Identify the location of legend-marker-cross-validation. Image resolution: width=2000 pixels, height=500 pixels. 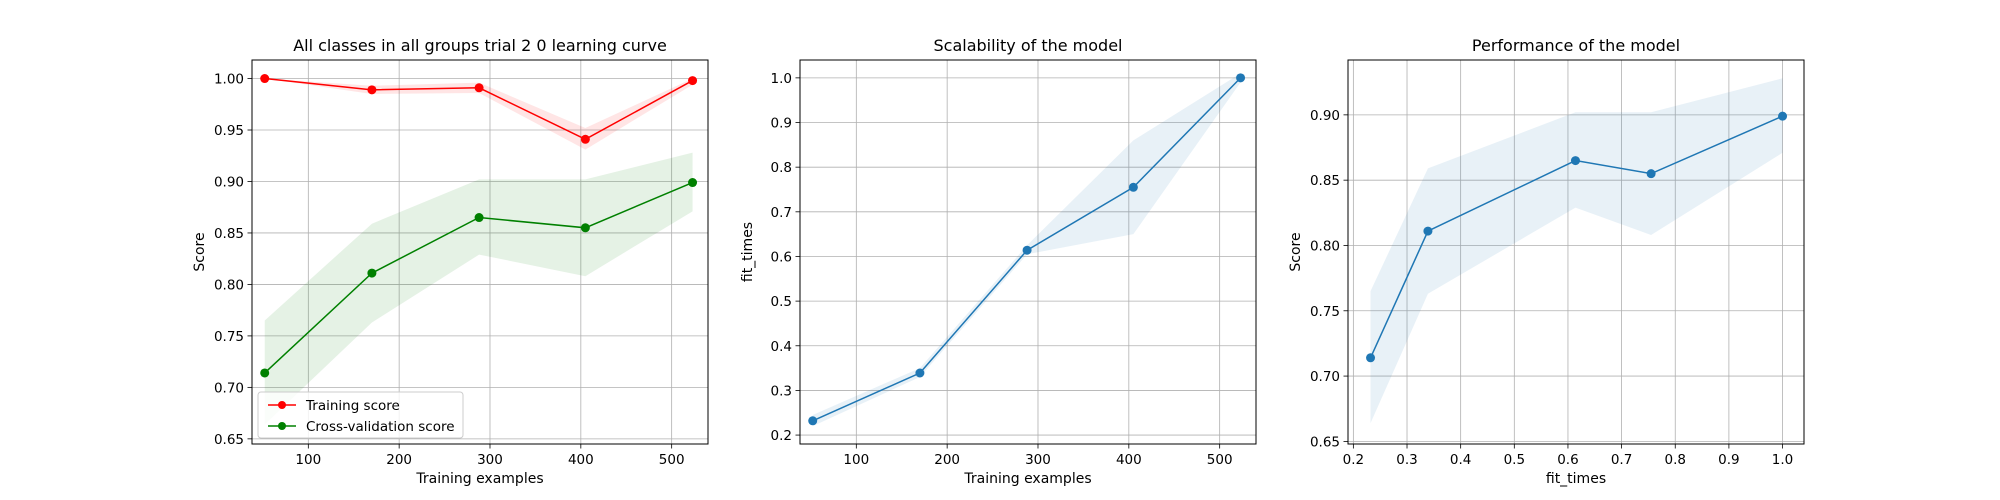
(282, 426).